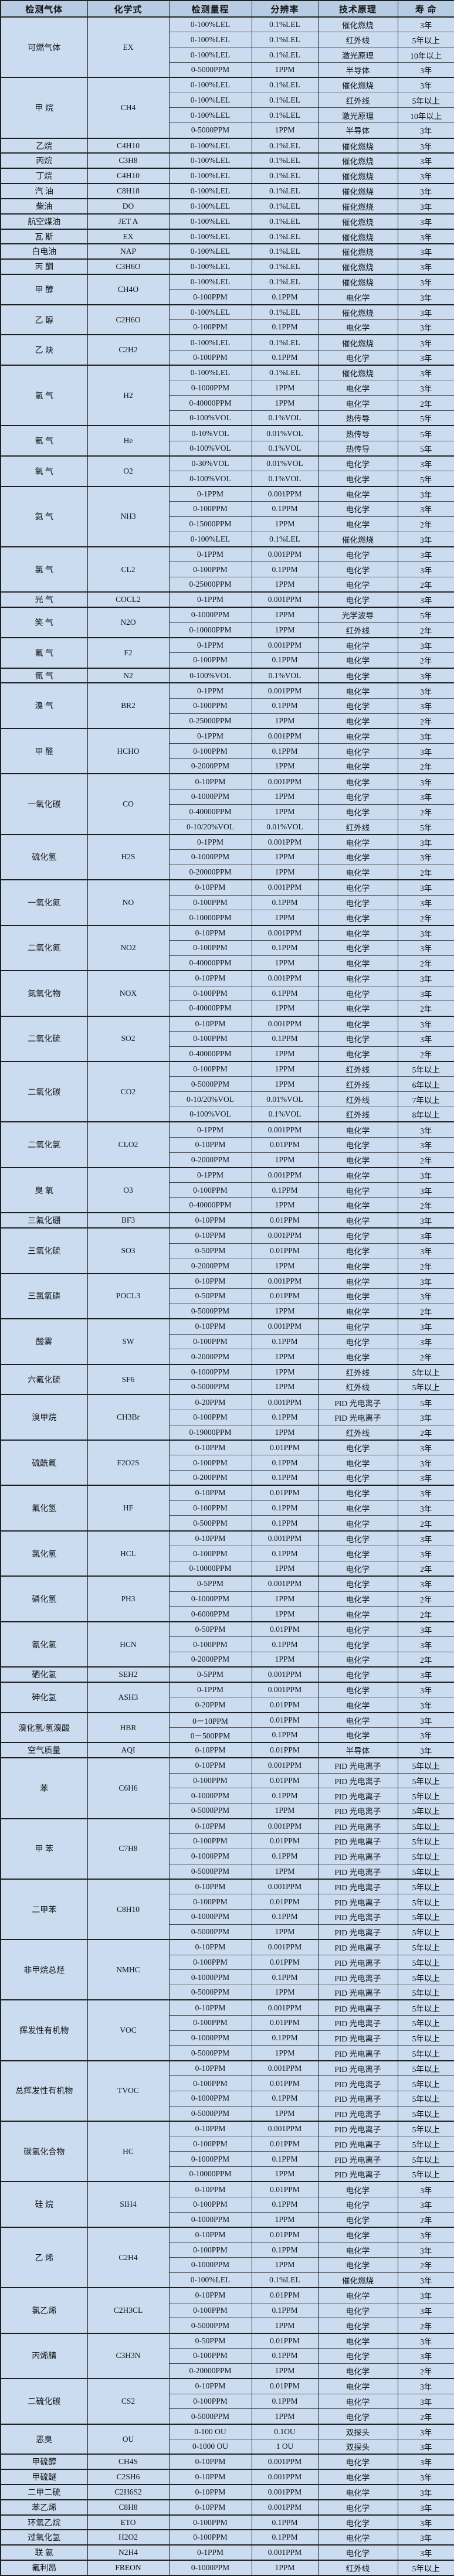 This screenshot has width=454, height=2576. What do you see at coordinates (210, 645) in the screenshot?
I see `range-cell: 0-1PPM` at bounding box center [210, 645].